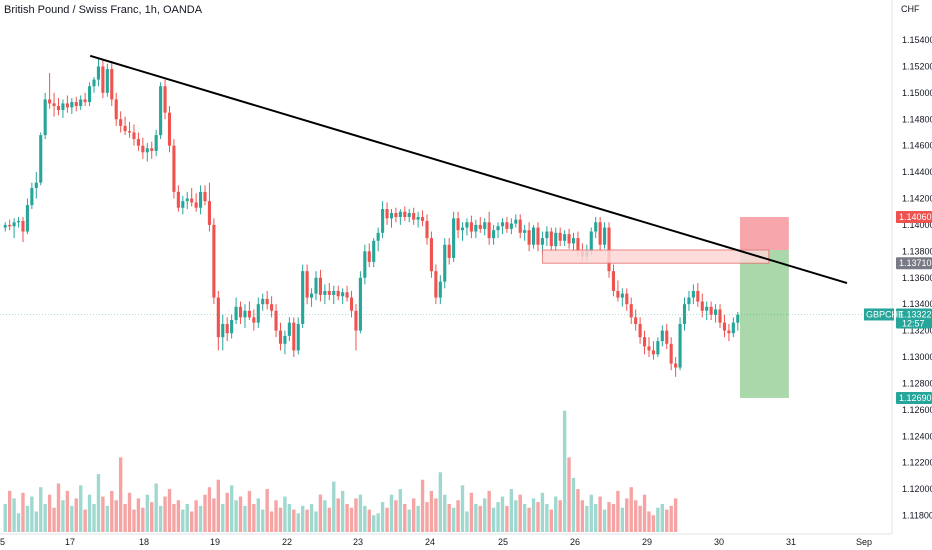 The width and height of the screenshot is (932, 550). I want to click on price-tick-label: 1.14000, so click(917, 225).